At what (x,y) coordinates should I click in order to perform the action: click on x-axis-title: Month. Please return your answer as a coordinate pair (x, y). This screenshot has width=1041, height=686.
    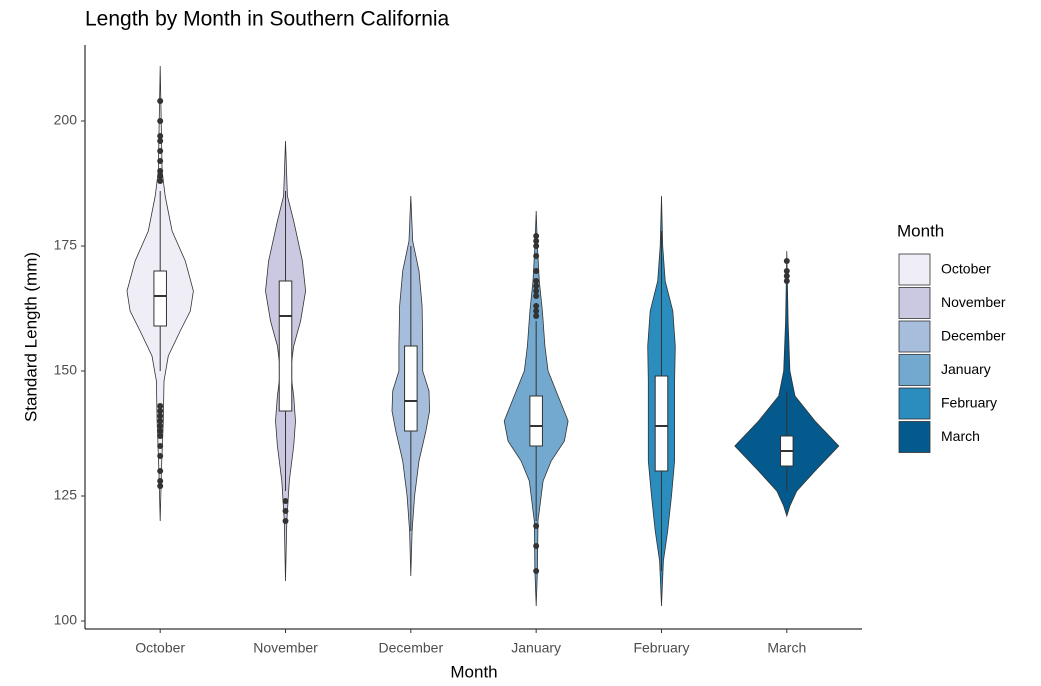
    Looking at the image, I should click on (473, 671).